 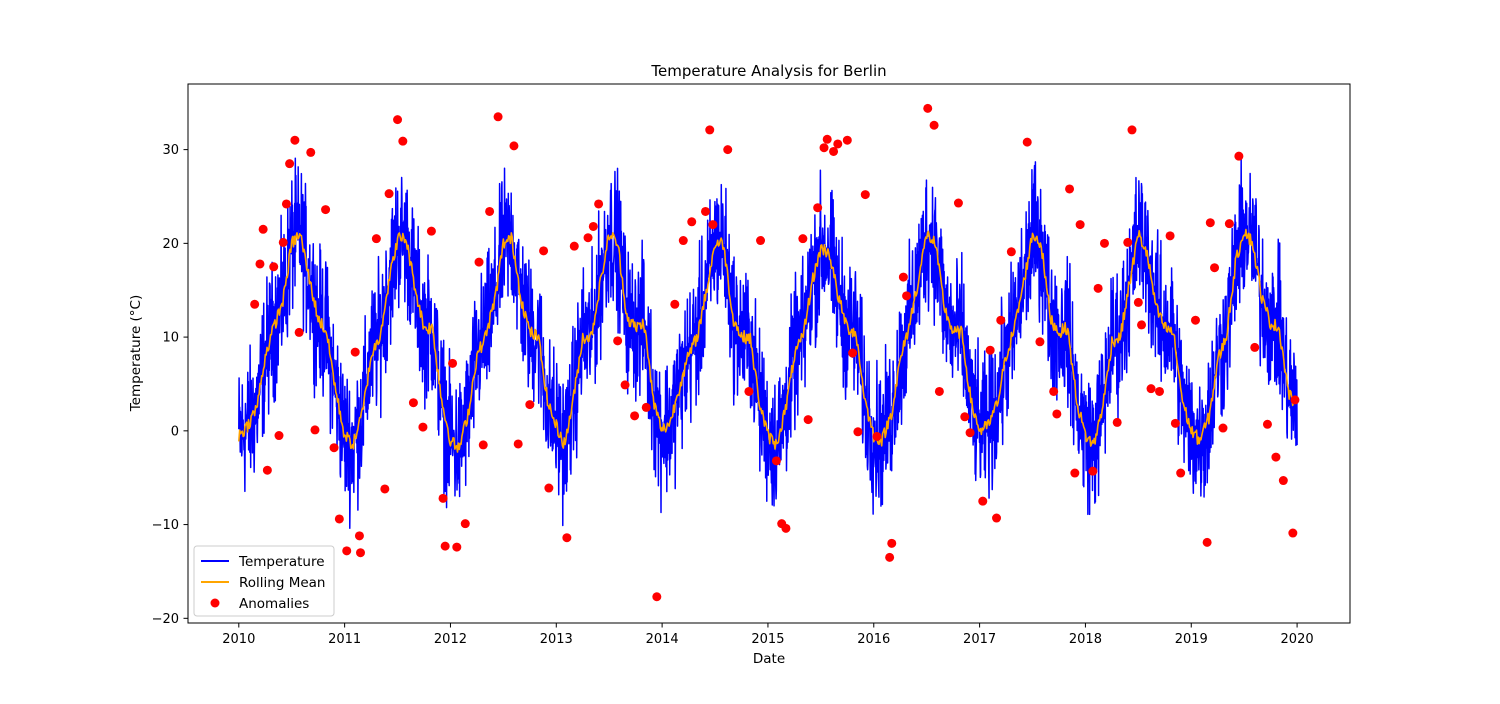 I want to click on y-tick-label: 30, so click(x=170, y=150).